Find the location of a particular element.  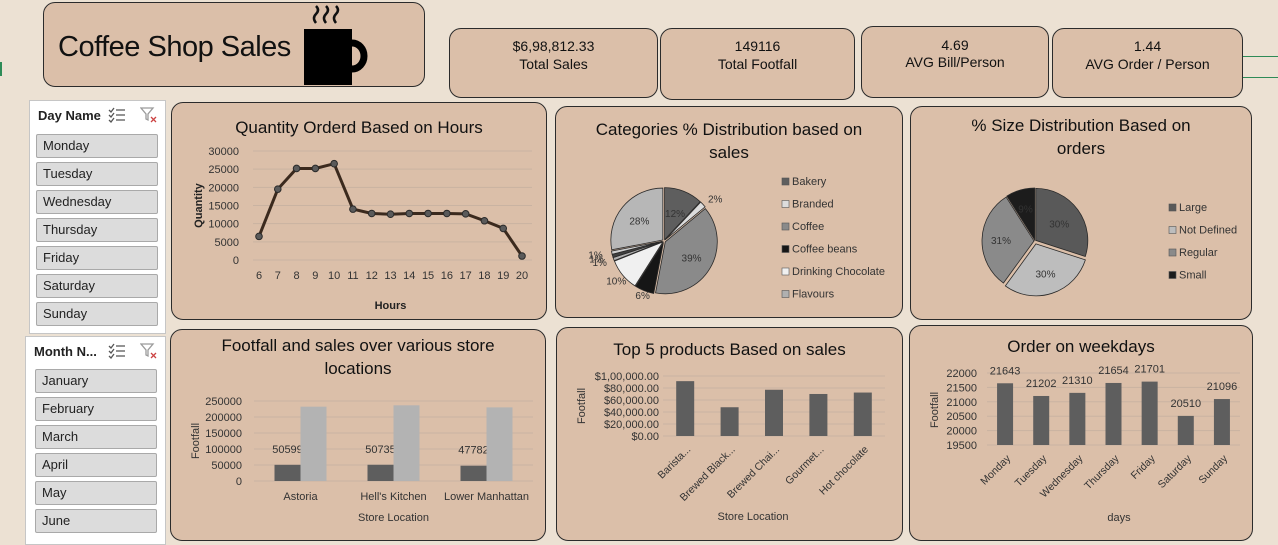

y-tick-label: 250000 is located at coordinates (223, 402).